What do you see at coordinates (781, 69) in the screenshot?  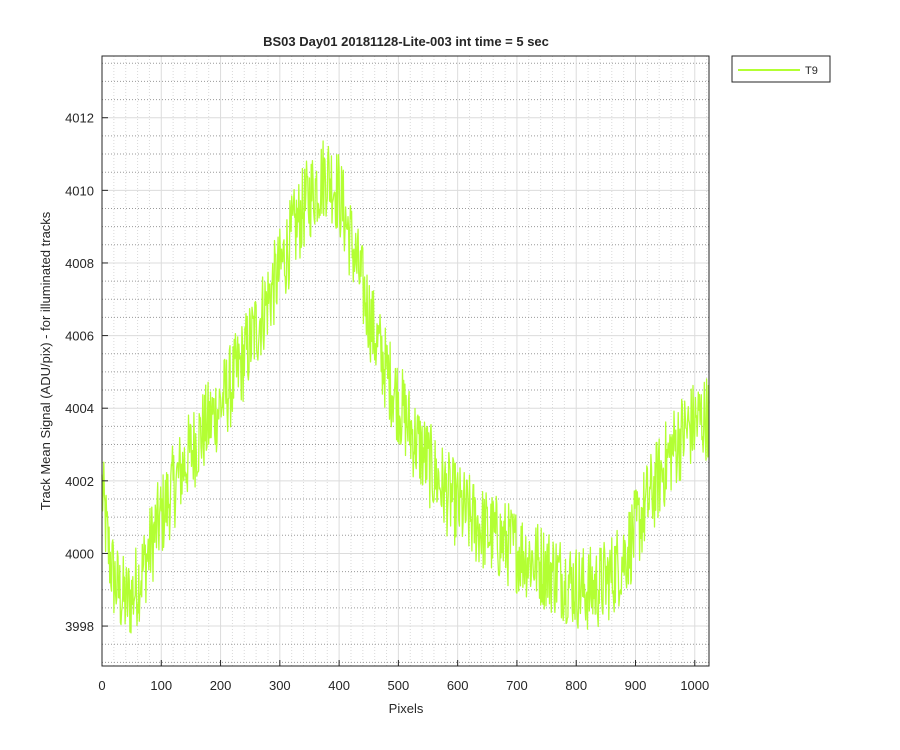 I see `legend: T9` at bounding box center [781, 69].